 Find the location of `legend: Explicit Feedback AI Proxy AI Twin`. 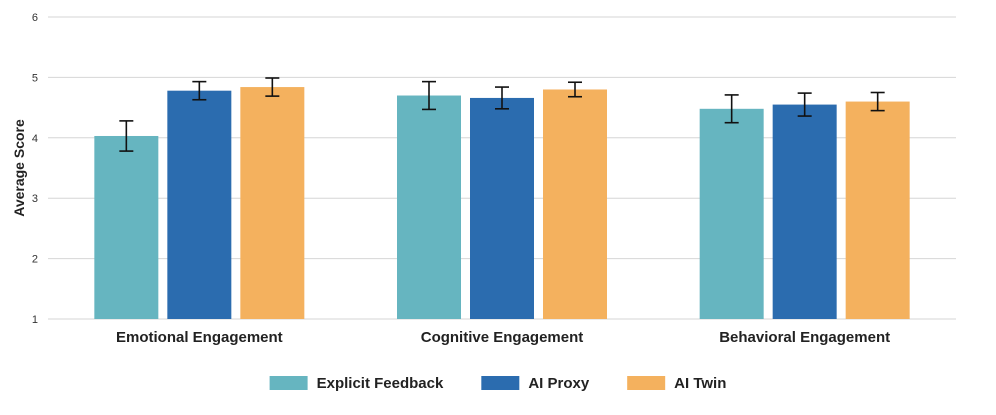

legend: Explicit Feedback AI Proxy AI Twin is located at coordinates (497, 383).